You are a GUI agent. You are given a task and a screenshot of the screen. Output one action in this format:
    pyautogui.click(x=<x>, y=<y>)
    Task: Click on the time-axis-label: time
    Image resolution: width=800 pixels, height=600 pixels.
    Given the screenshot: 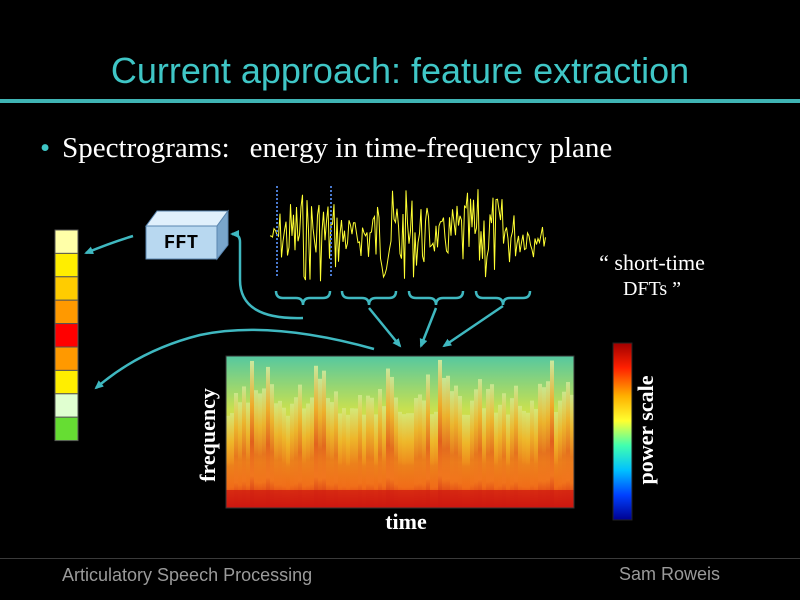 What is the action you would take?
    pyautogui.click(x=406, y=521)
    